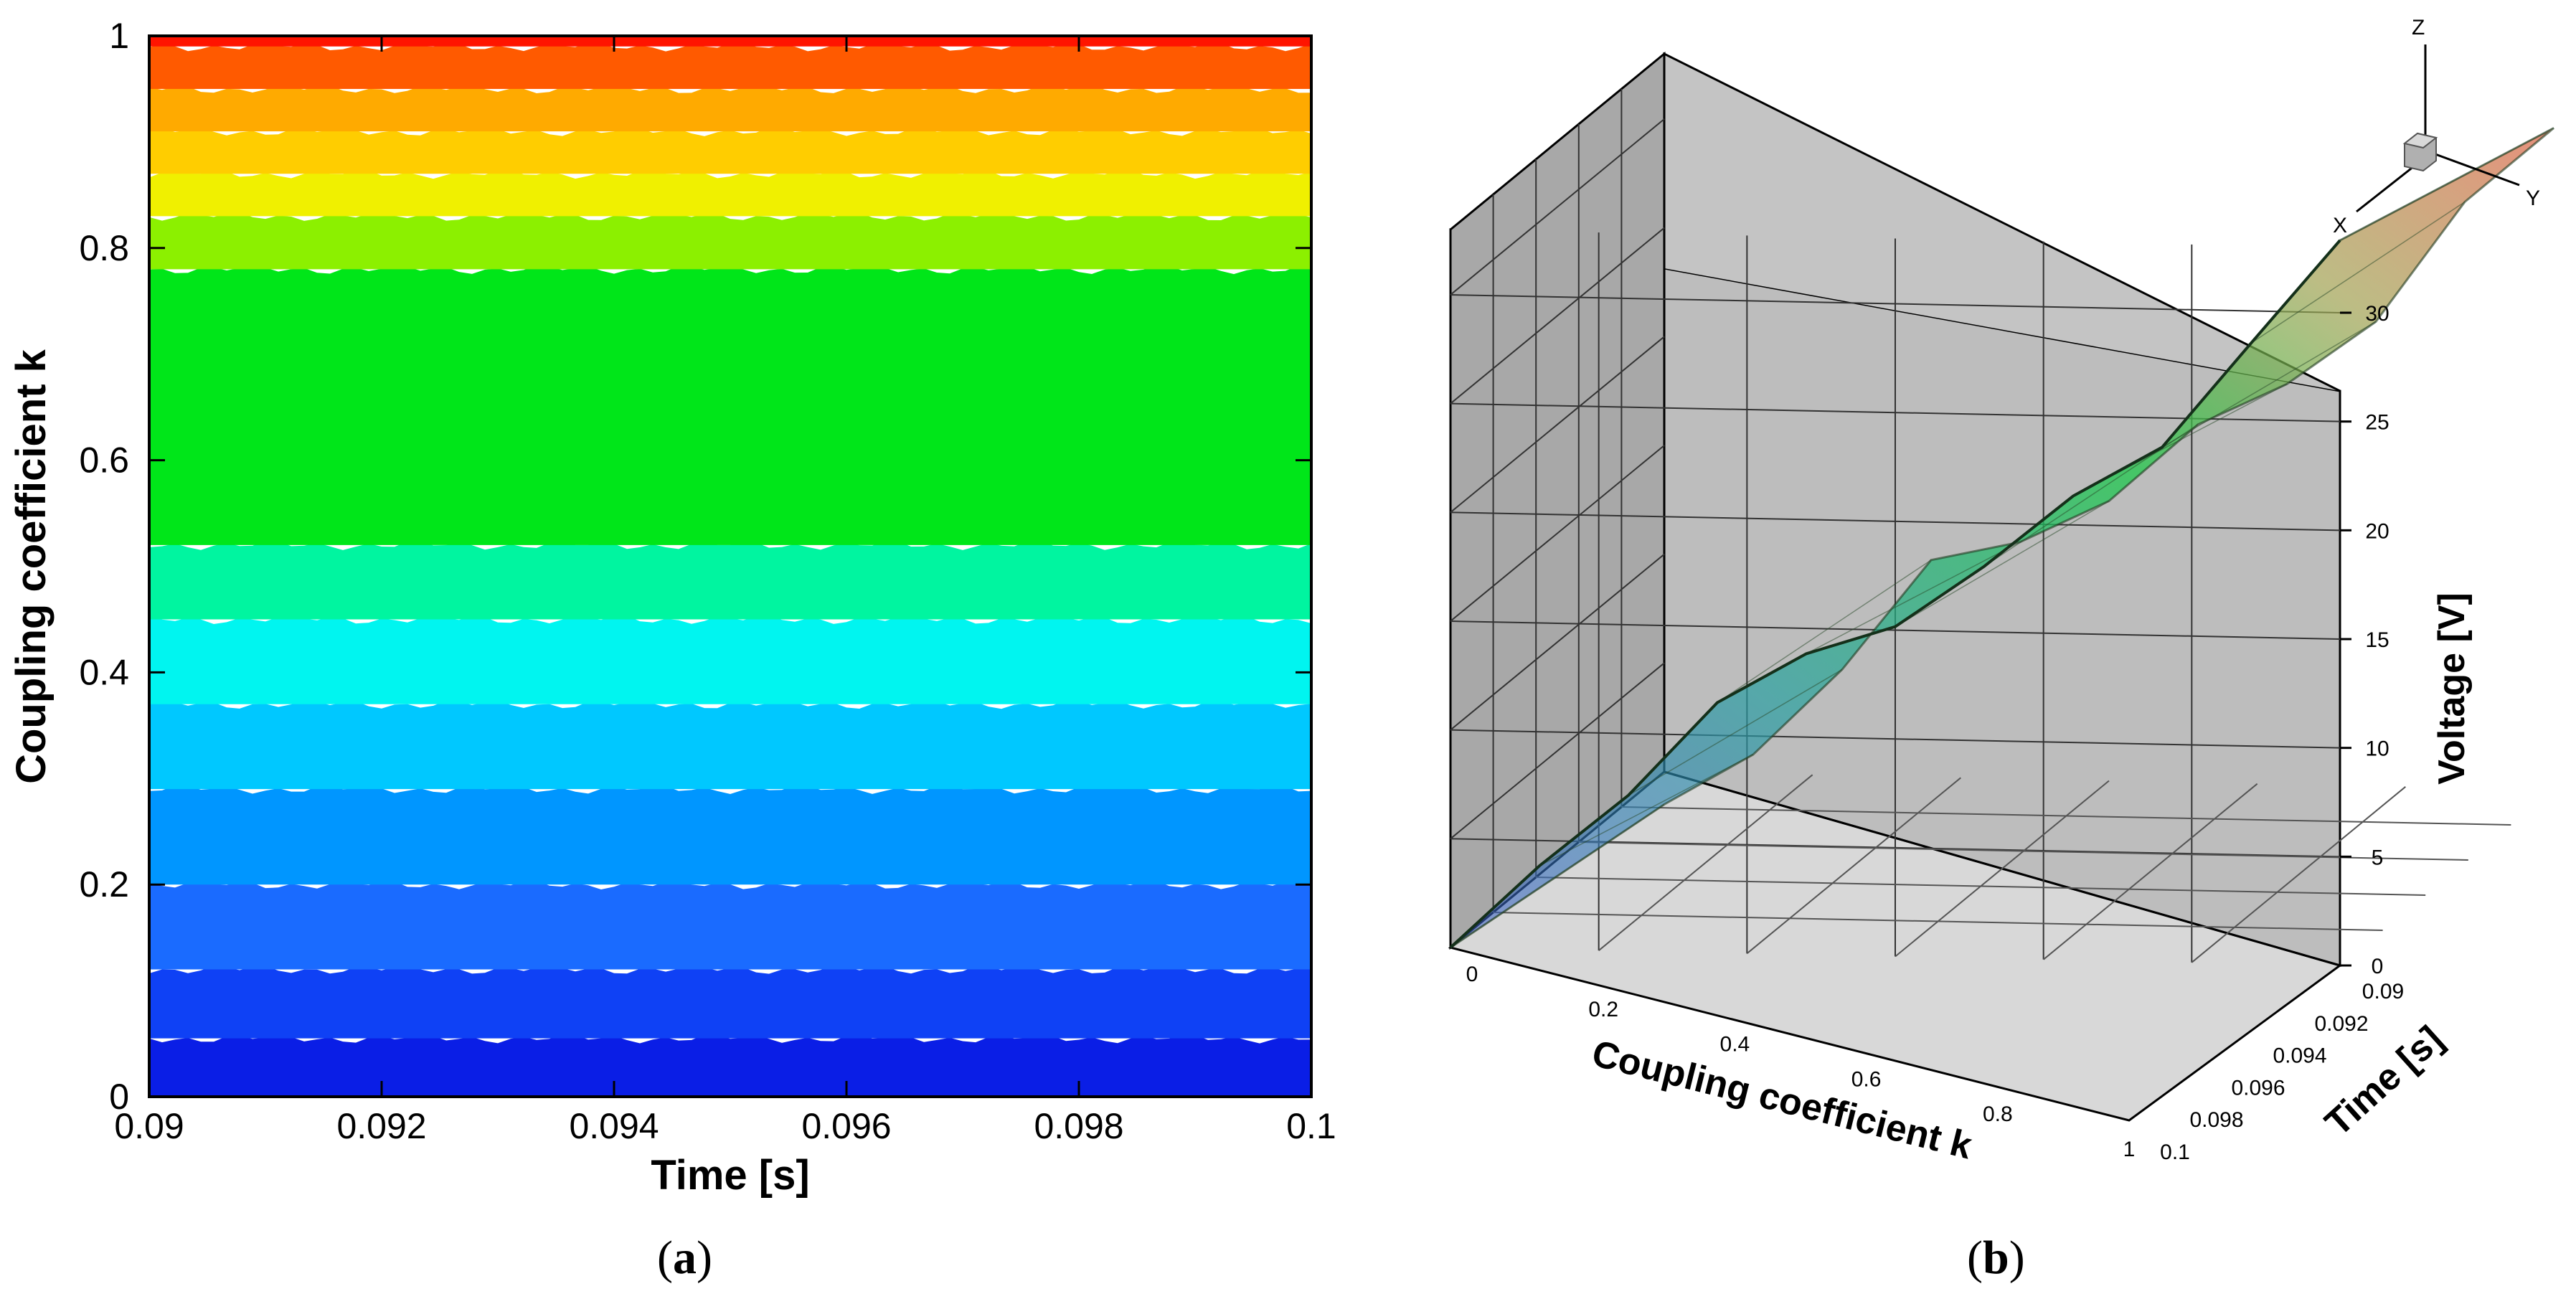 The width and height of the screenshot is (2576, 1299). Describe the element at coordinates (2282, 1072) in the screenshot. I see `time-axis-ticks: 0.09 0.092 0.094 0.096 0.098 0.1` at that location.